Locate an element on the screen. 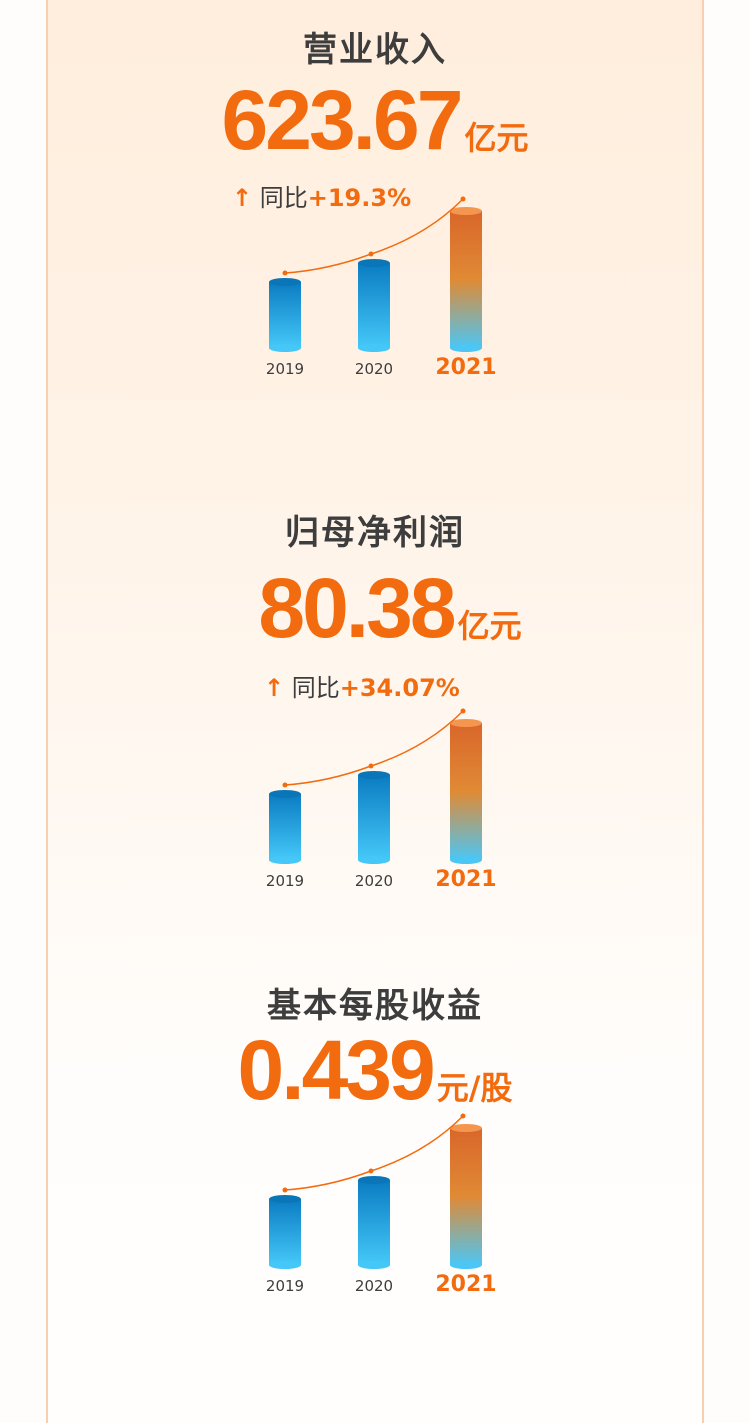  value-unit: 元/股 is located at coordinates (474, 1088).